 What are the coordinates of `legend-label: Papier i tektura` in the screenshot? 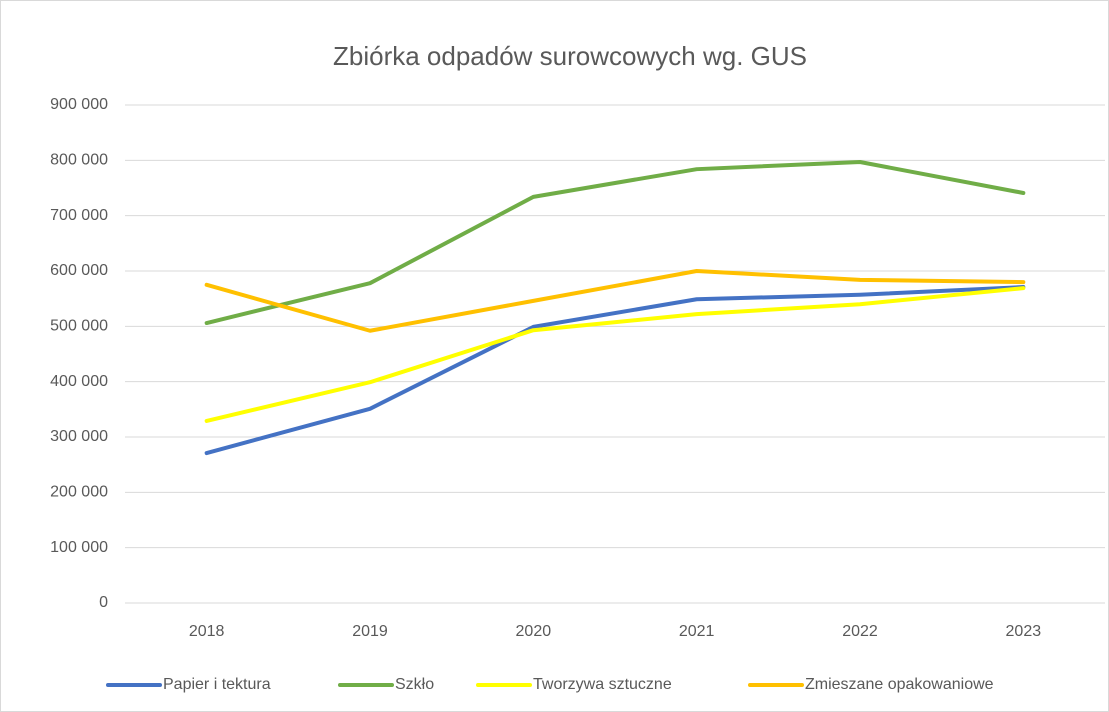 It's located at (217, 684).